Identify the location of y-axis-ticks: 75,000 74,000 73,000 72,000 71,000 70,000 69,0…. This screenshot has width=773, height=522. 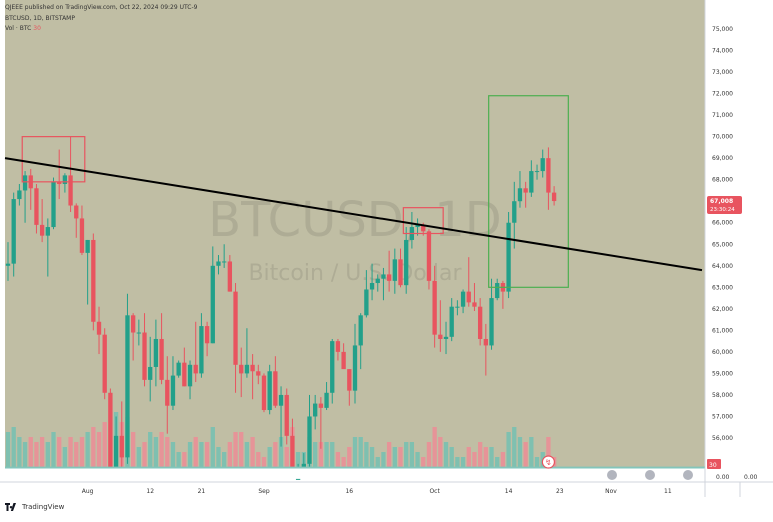
(722, 234).